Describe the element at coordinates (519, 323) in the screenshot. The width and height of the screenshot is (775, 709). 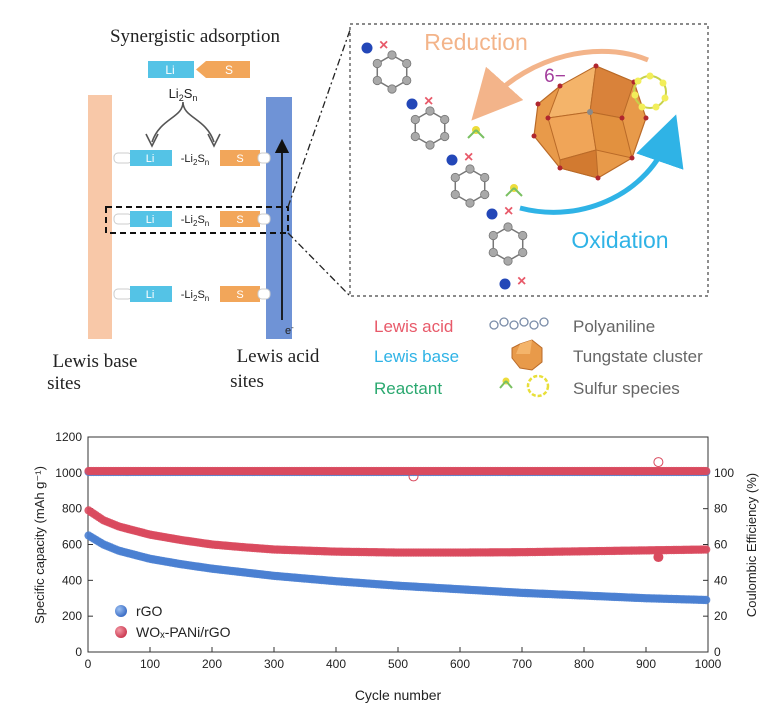
I see `polyaniline-legend-icon` at that location.